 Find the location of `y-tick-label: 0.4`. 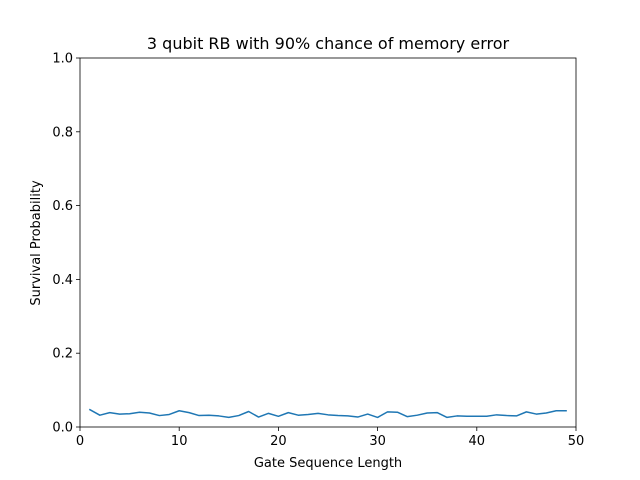

y-tick-label: 0.4 is located at coordinates (62, 280).